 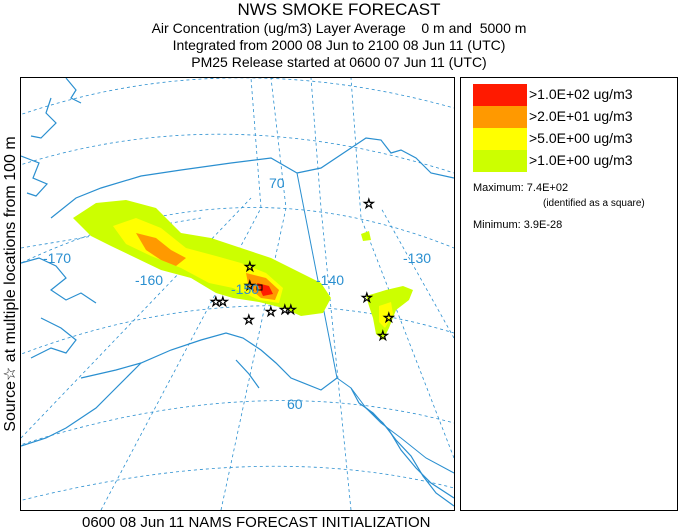 What do you see at coordinates (161, 249) in the screenshot?
I see `plume-level-3-west` at bounding box center [161, 249].